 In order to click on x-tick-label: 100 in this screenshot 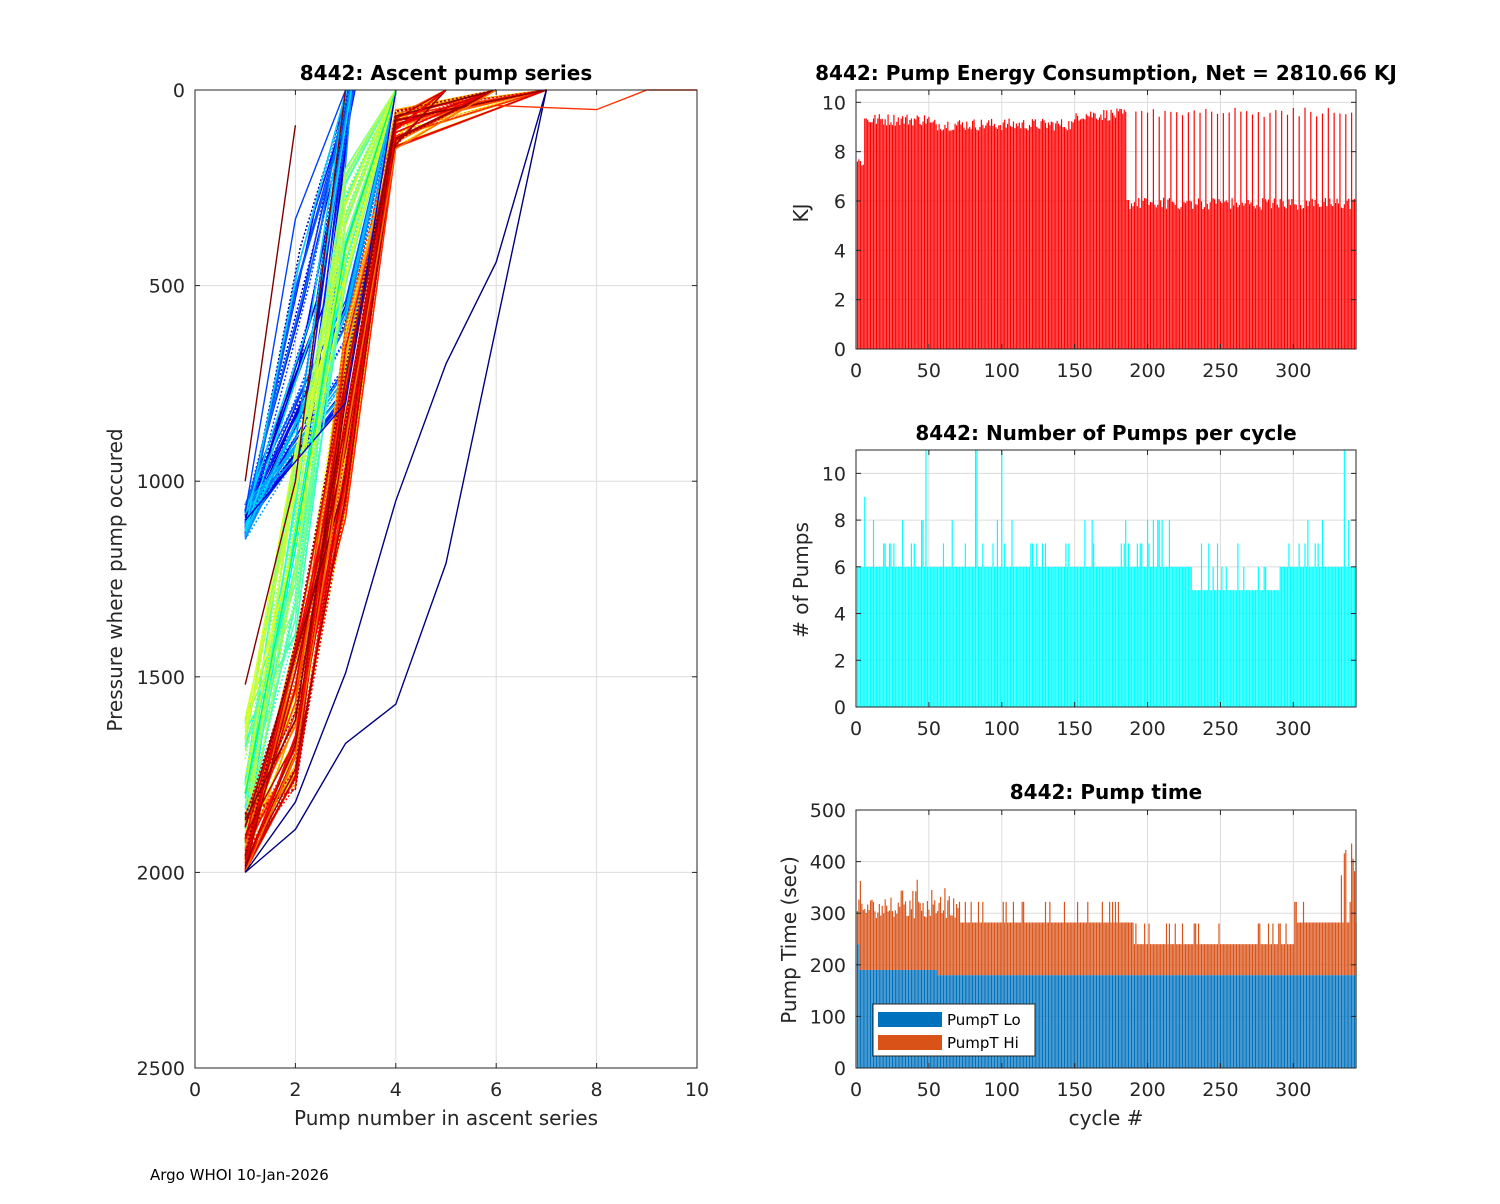, I will do `click(1002, 729)`.